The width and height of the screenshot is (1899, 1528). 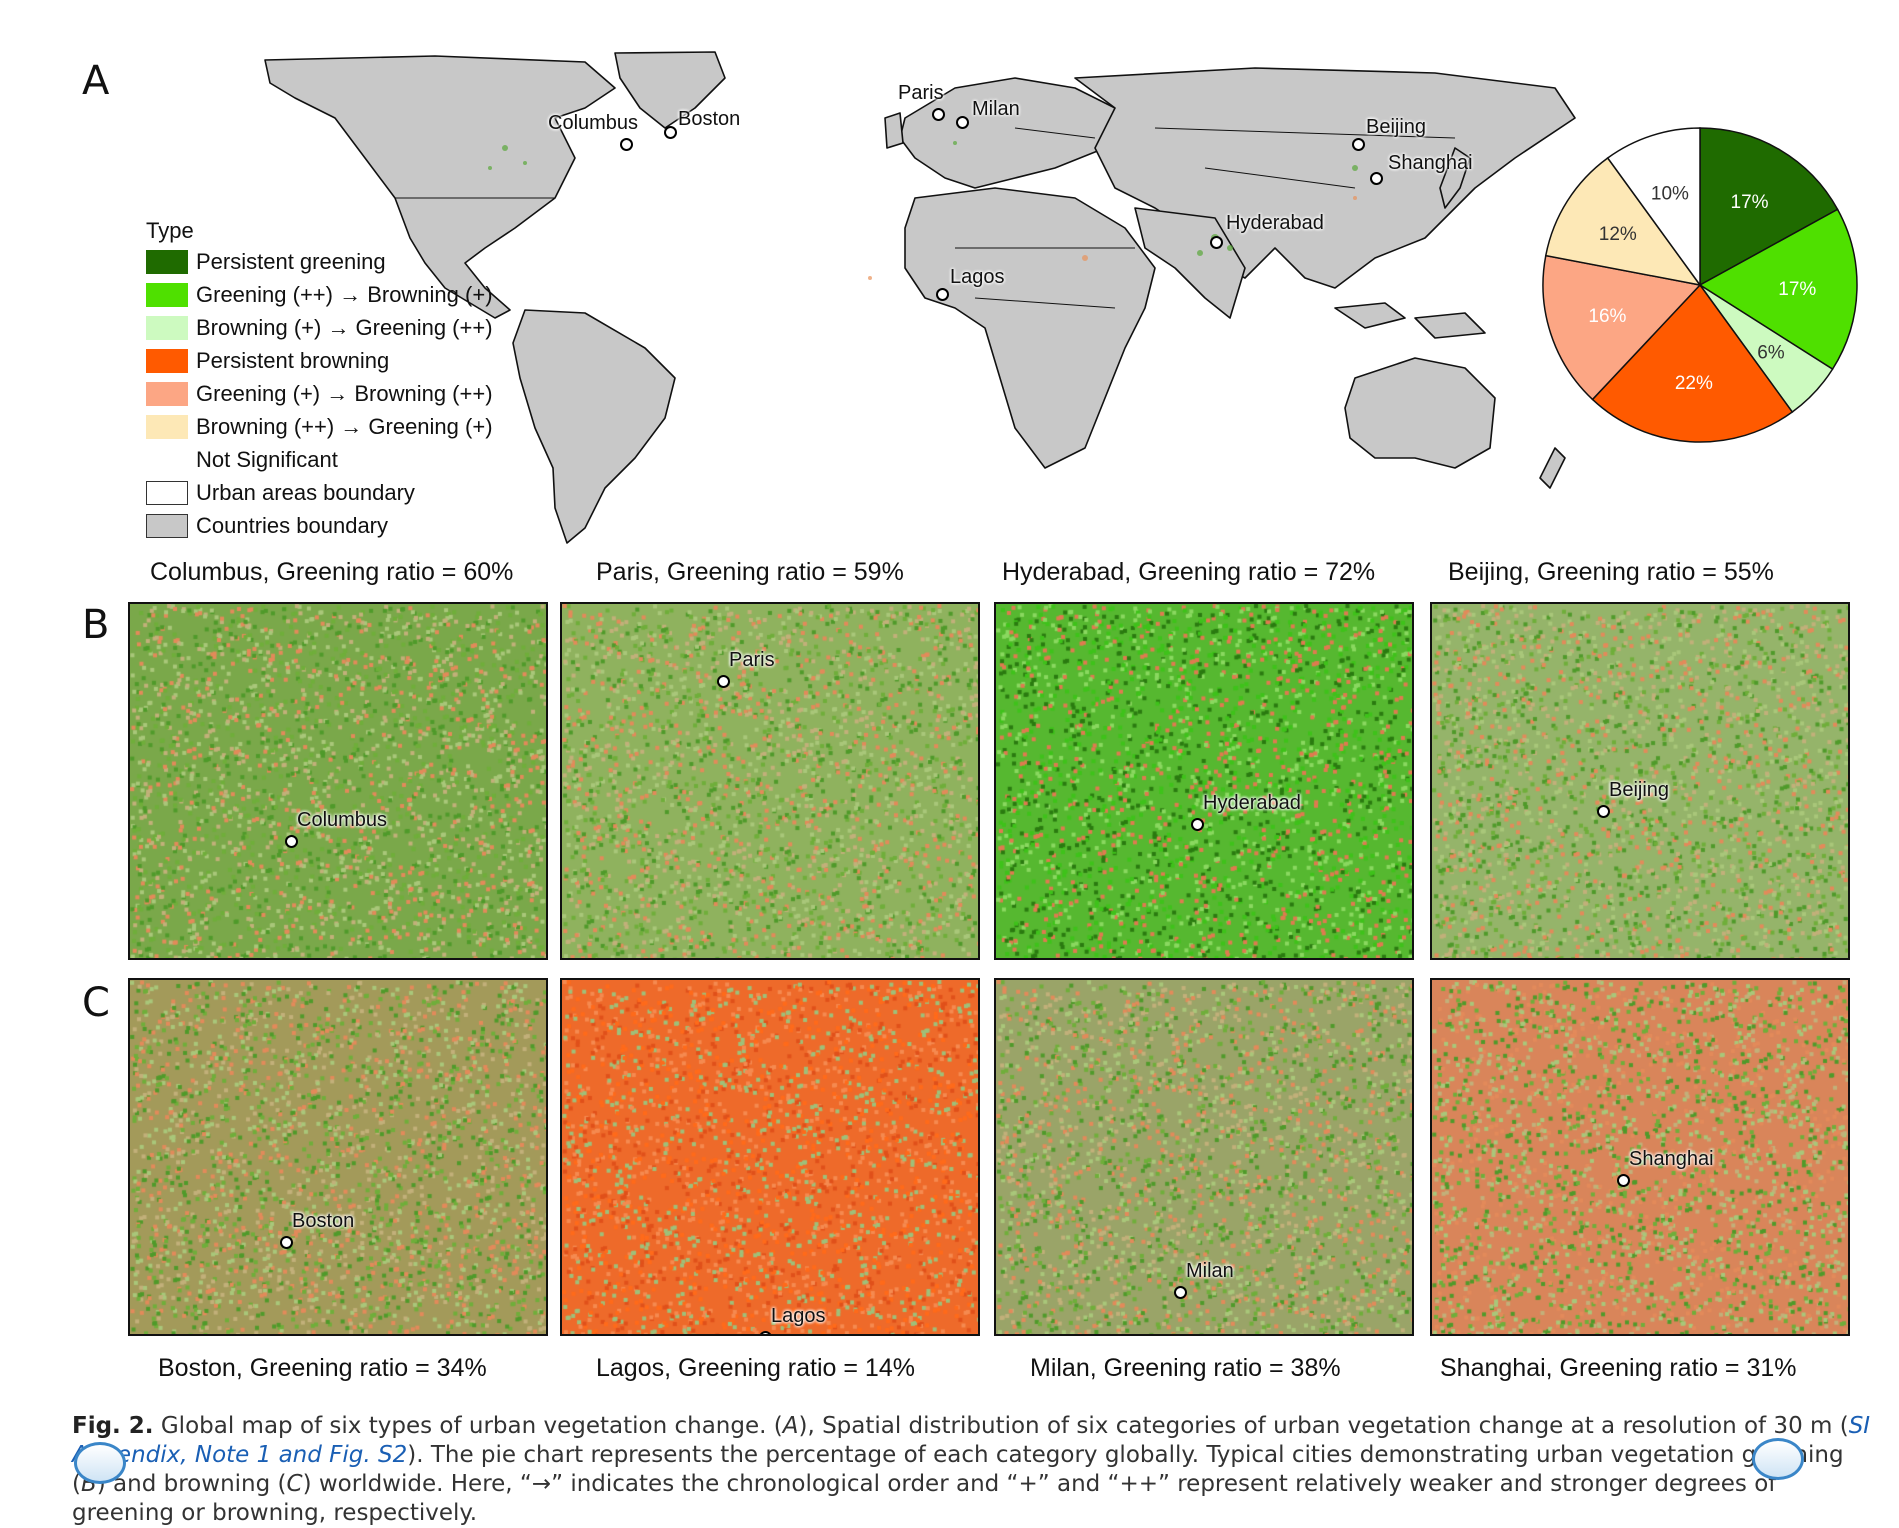 What do you see at coordinates (291, 261) in the screenshot?
I see `legend-label: Persistent greening` at bounding box center [291, 261].